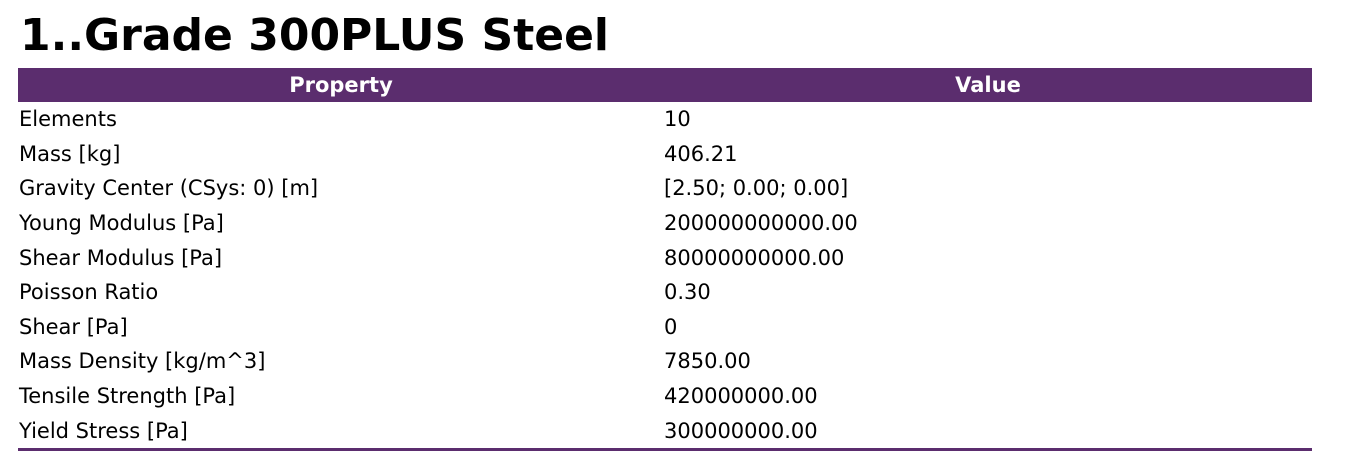 This screenshot has height=468, width=1346. Describe the element at coordinates (121, 257) in the screenshot. I see `property-cell: Shear Modulus [Pa]` at that location.